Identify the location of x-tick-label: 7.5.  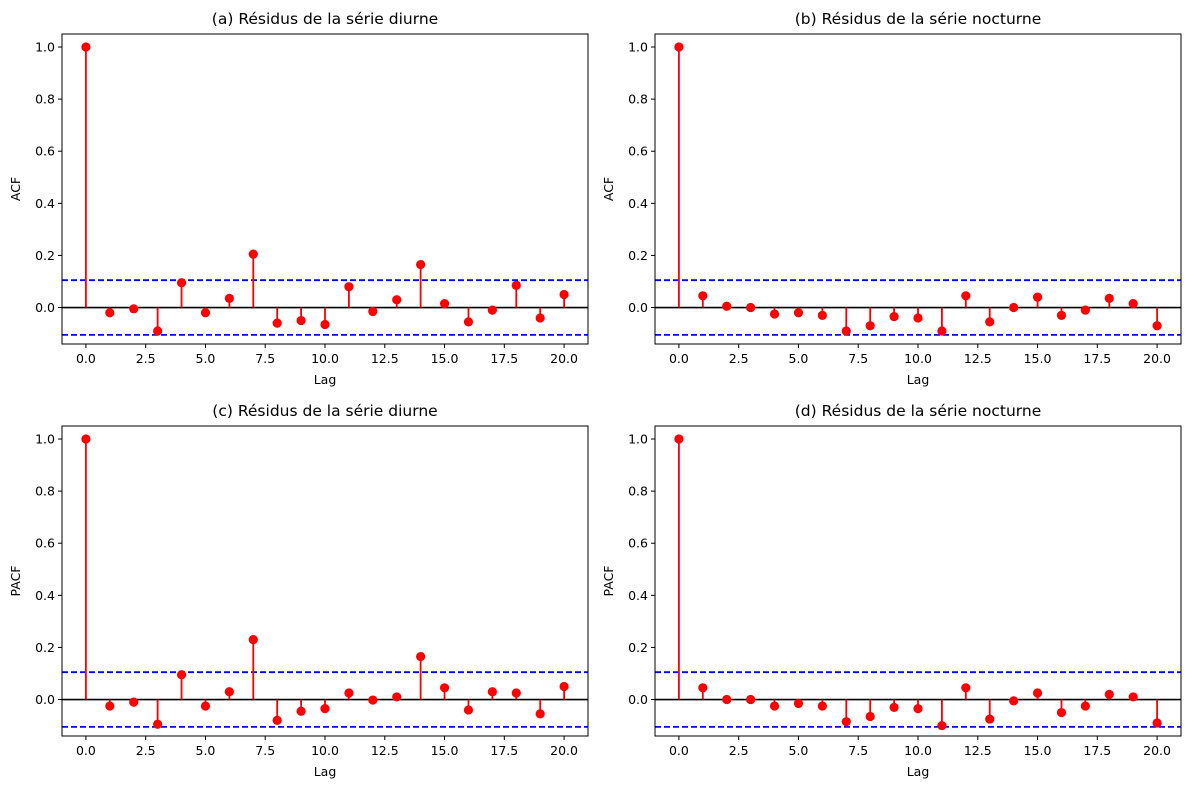
(858, 750).